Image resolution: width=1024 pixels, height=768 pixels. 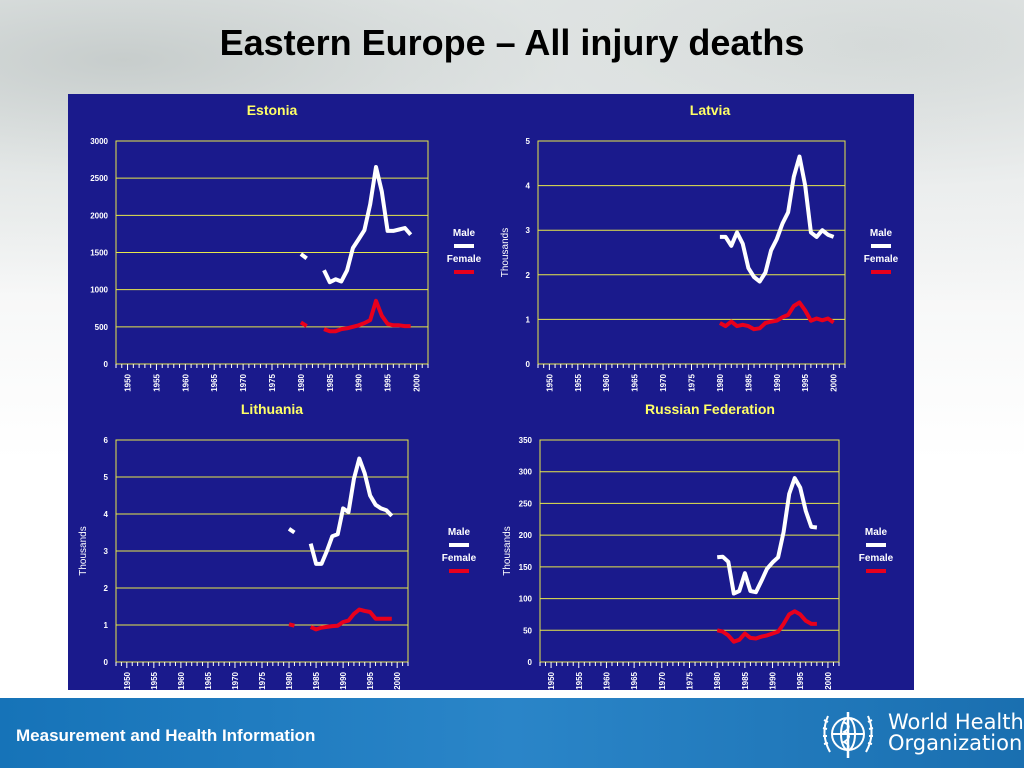 I want to click on chart-title: Russian Federation, so click(x=710, y=409).